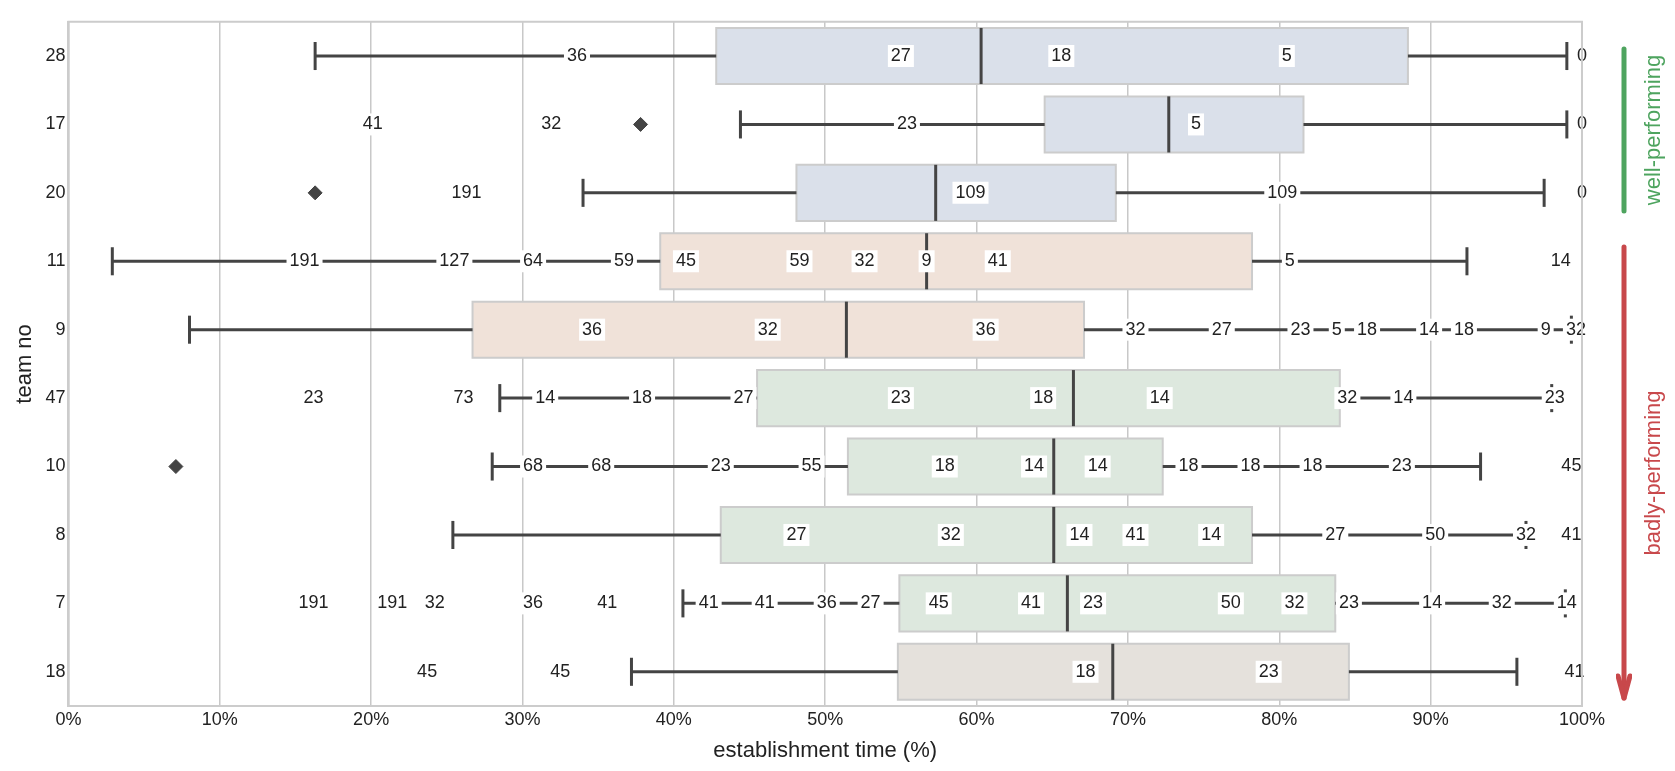 This screenshot has height=771, width=1675. What do you see at coordinates (463, 397) in the screenshot?
I see `annotation: 73` at bounding box center [463, 397].